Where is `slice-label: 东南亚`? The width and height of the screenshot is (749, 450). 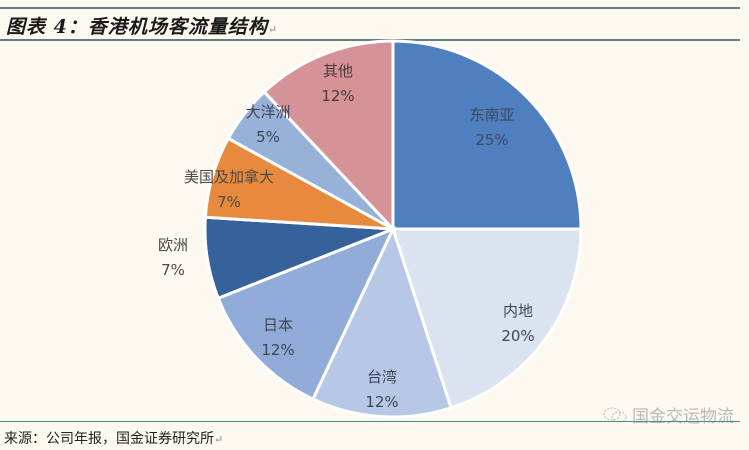
slice-label: 东南亚 is located at coordinates (491, 115).